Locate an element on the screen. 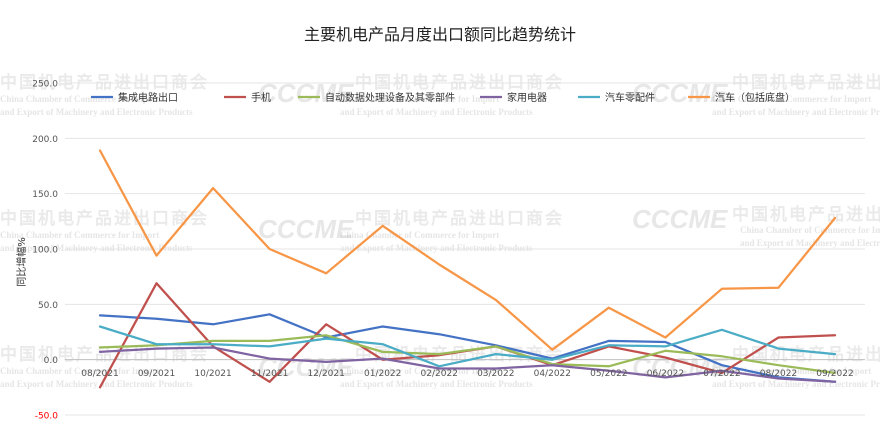 The width and height of the screenshot is (880, 428). y-tick-label: 50.0 is located at coordinates (48, 306).